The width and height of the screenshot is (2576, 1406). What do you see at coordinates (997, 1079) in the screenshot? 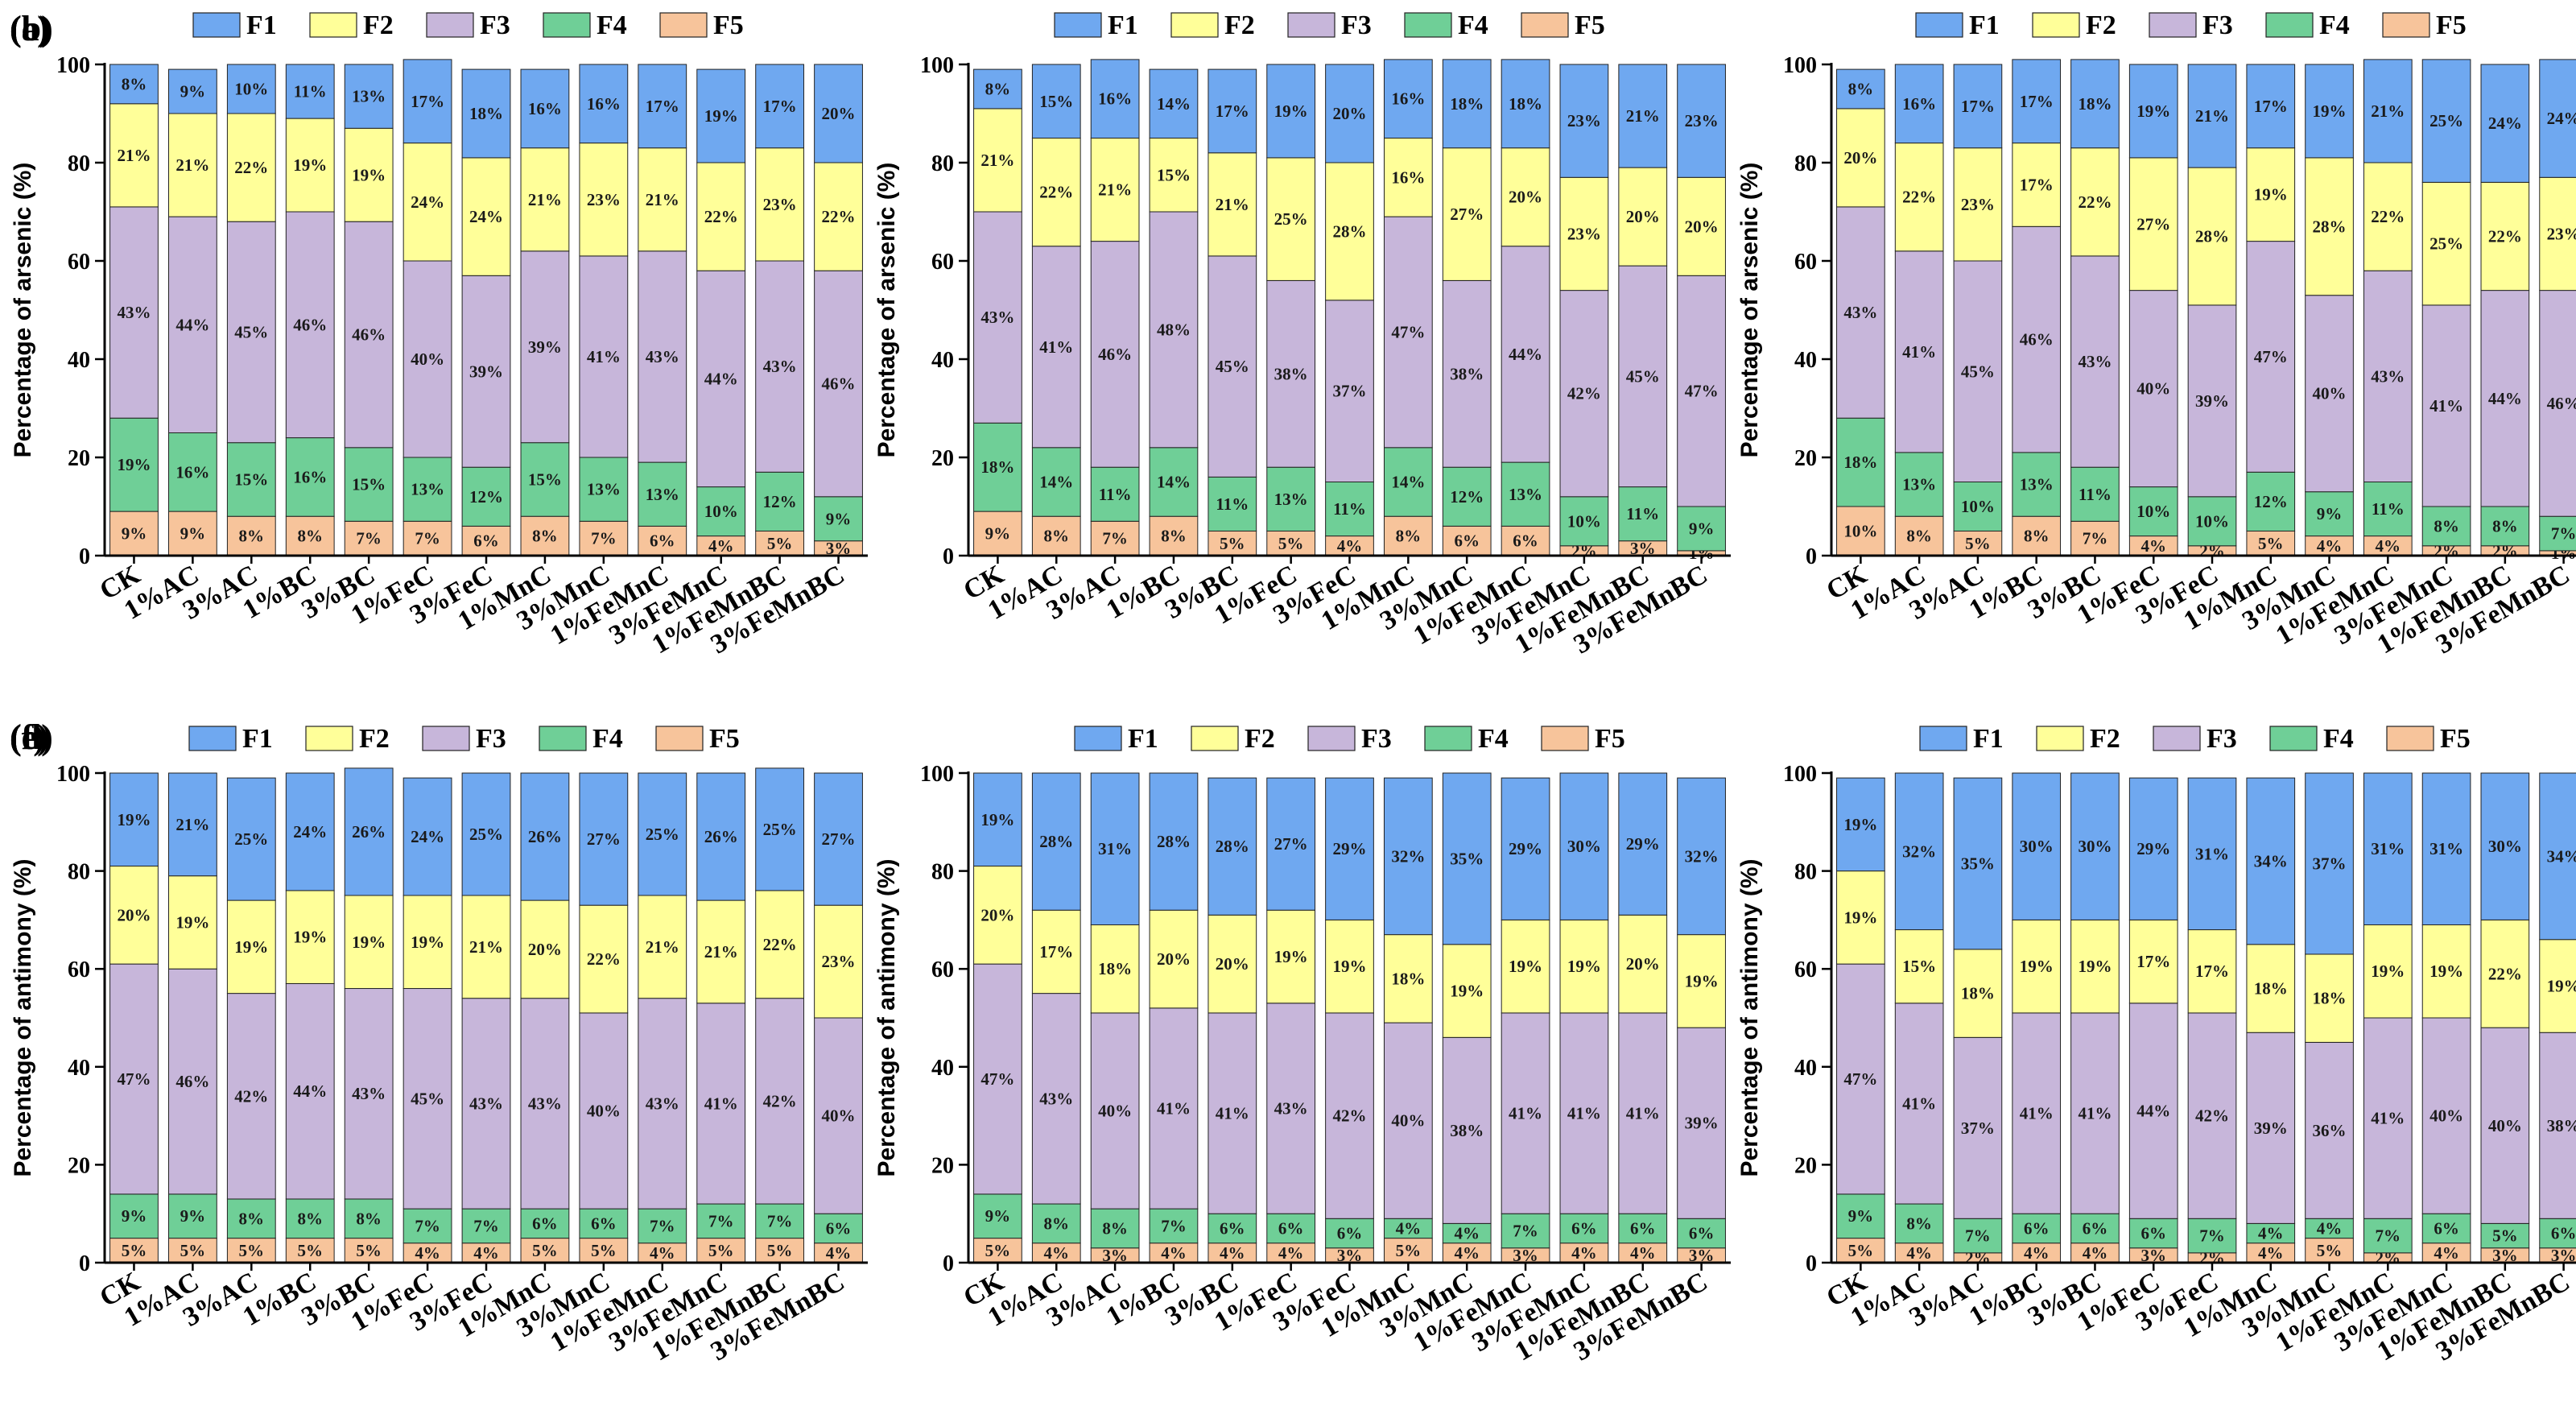
I see `data-label-f3: 47%` at bounding box center [997, 1079].